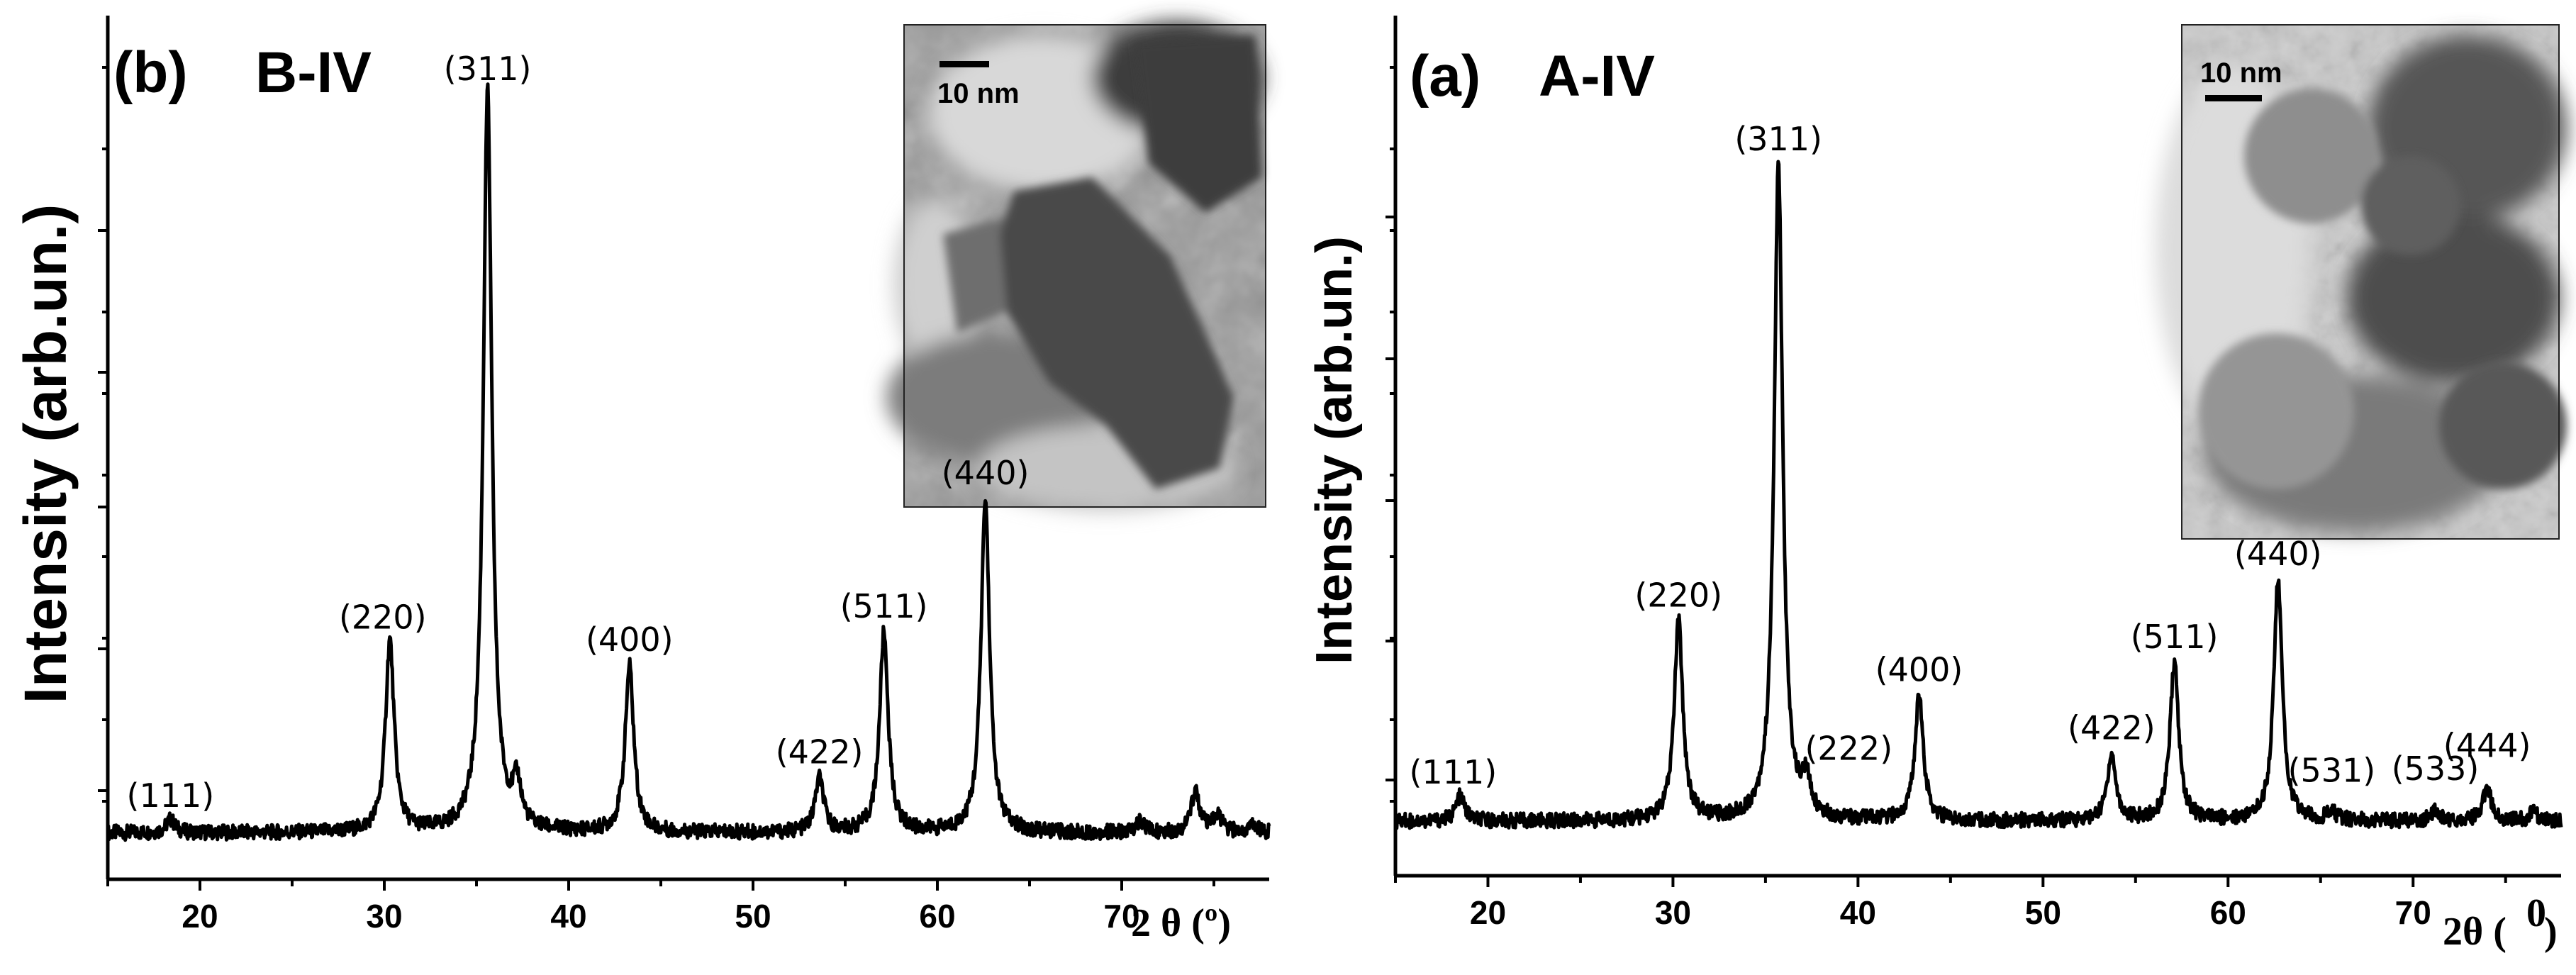 This screenshot has height=975, width=2576. I want to click on panel-label-a: (a), so click(1445, 76).